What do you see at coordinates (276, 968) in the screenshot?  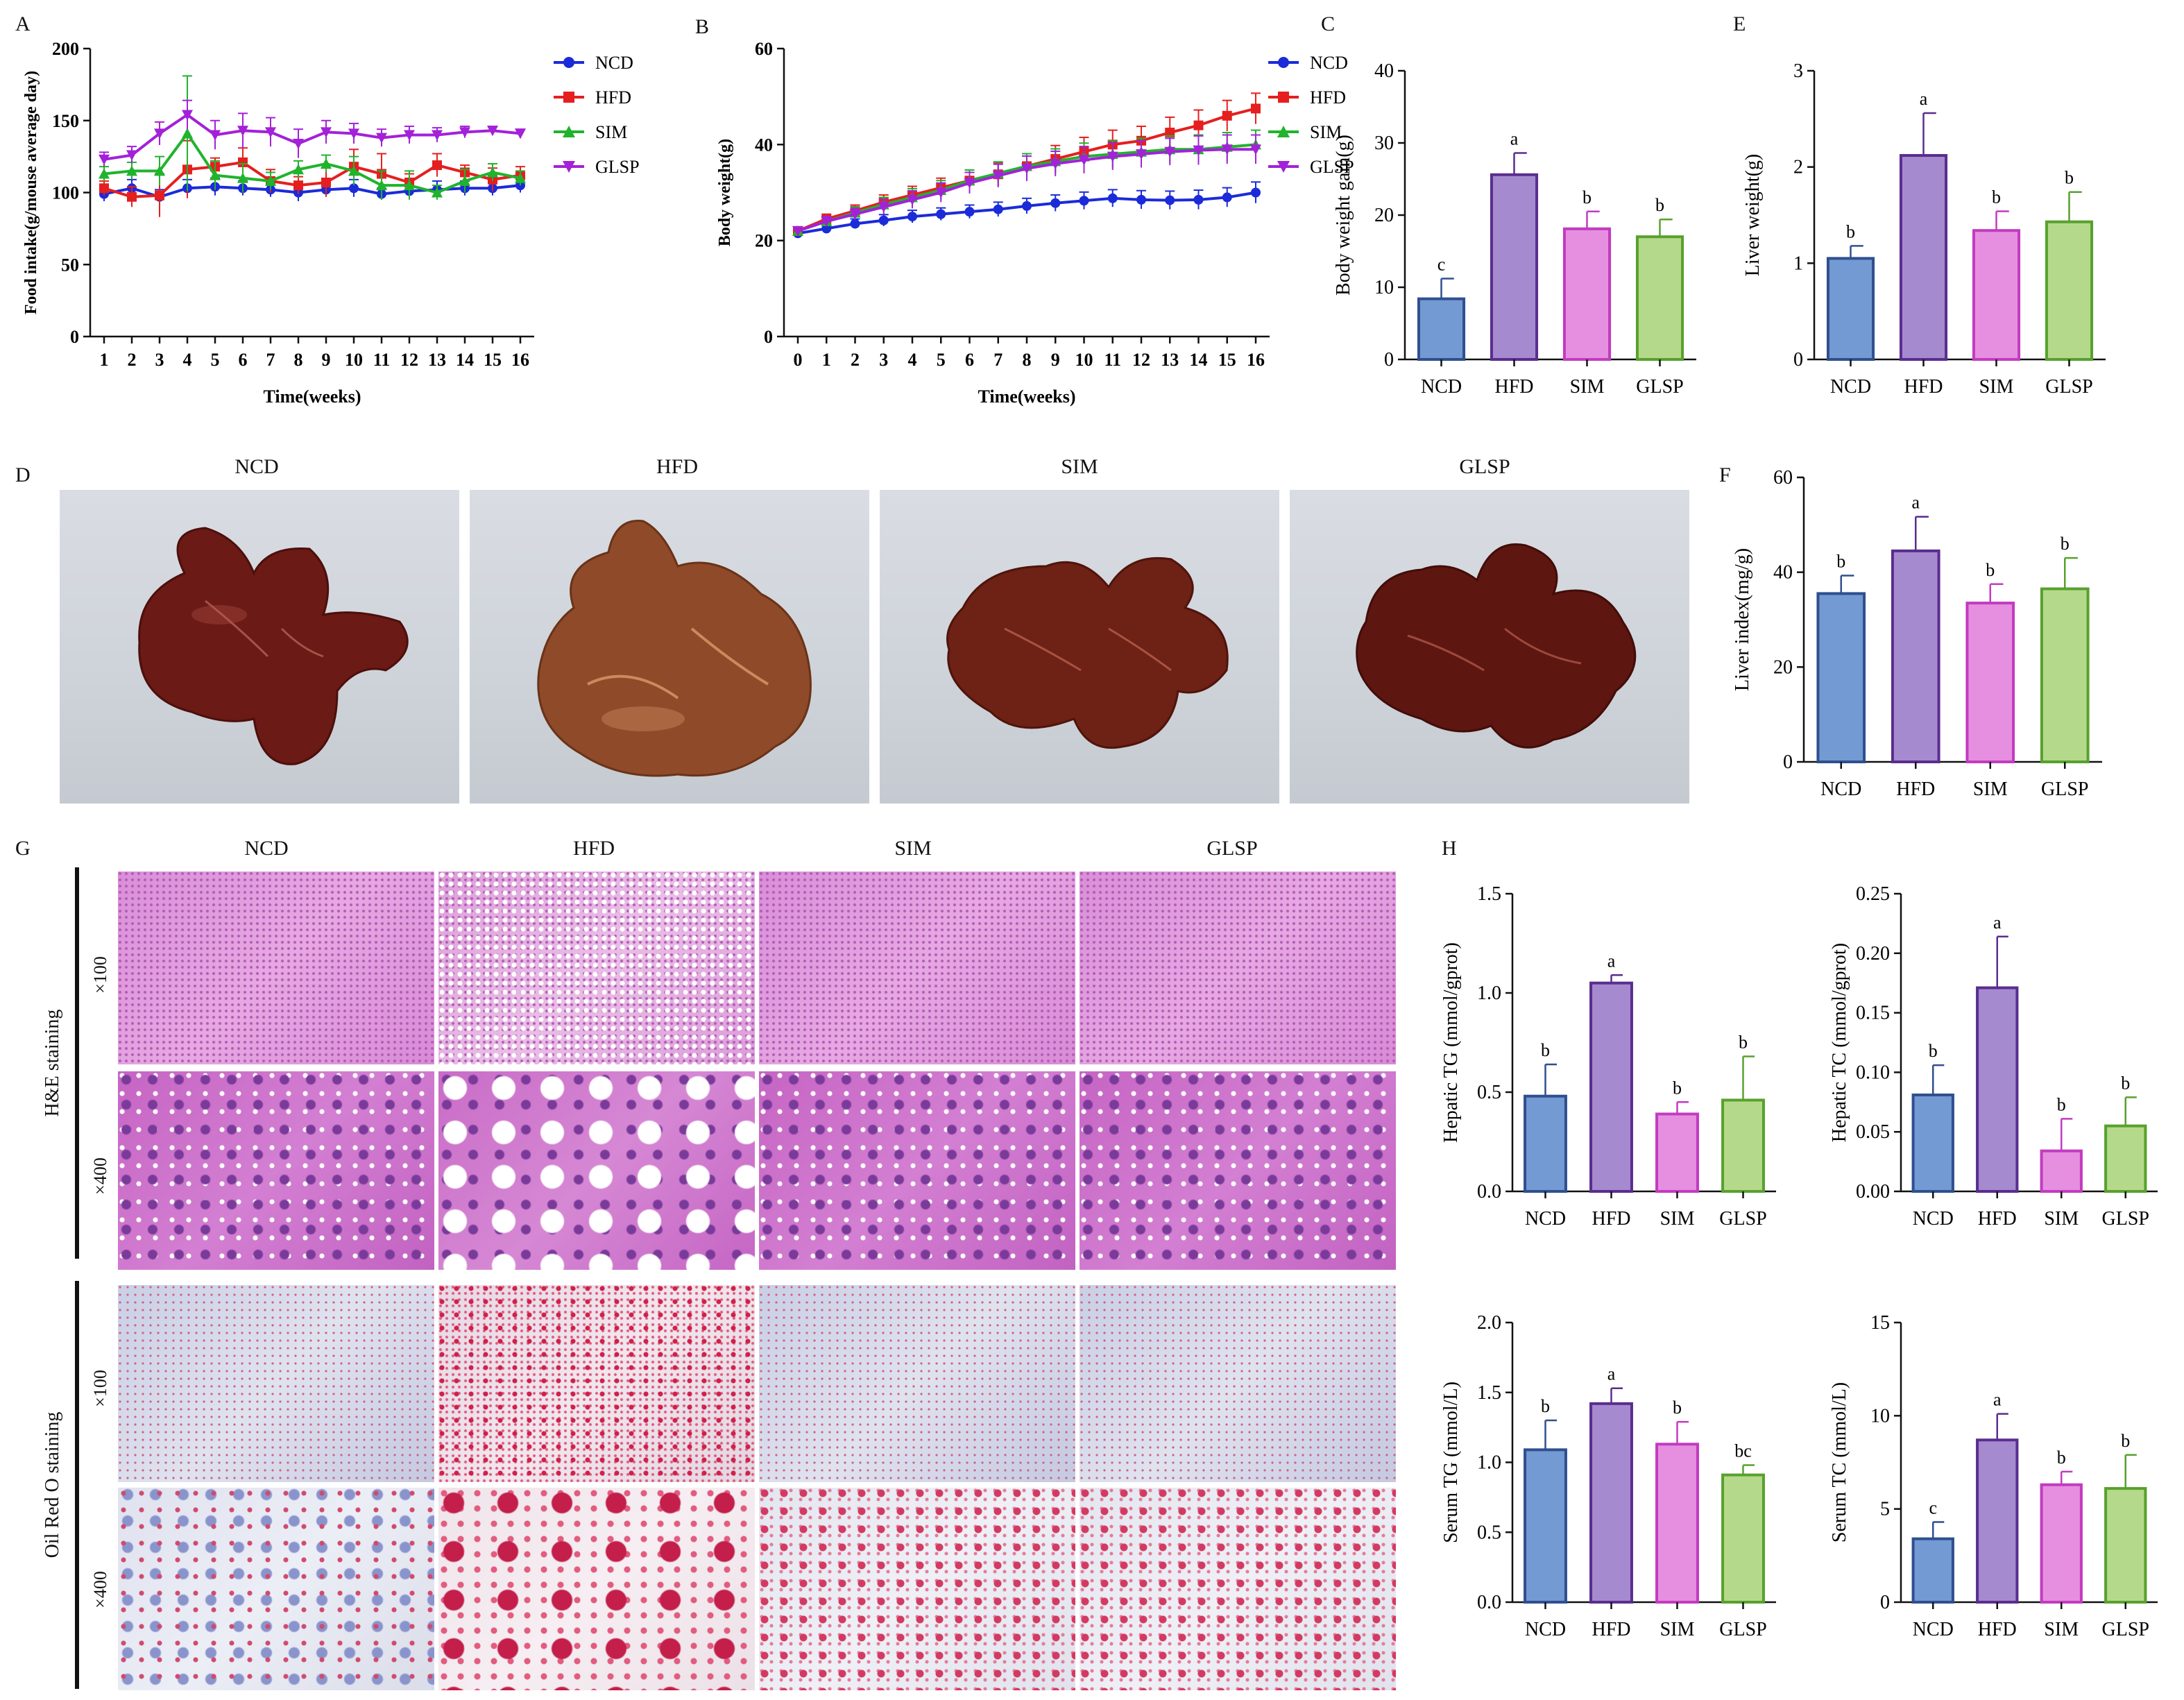 I see `he-100-ncd` at bounding box center [276, 968].